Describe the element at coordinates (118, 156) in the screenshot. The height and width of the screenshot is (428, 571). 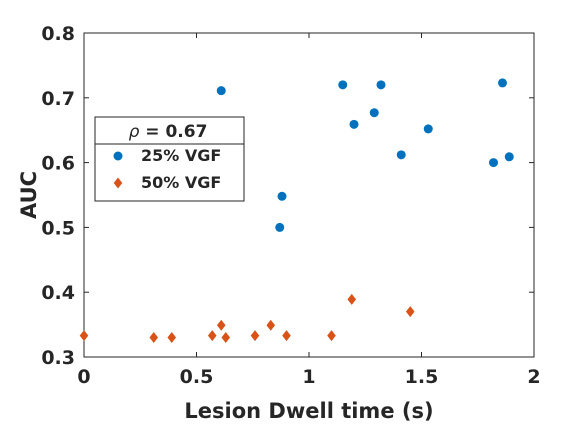
I see `legend-marker-25-vgf` at that location.